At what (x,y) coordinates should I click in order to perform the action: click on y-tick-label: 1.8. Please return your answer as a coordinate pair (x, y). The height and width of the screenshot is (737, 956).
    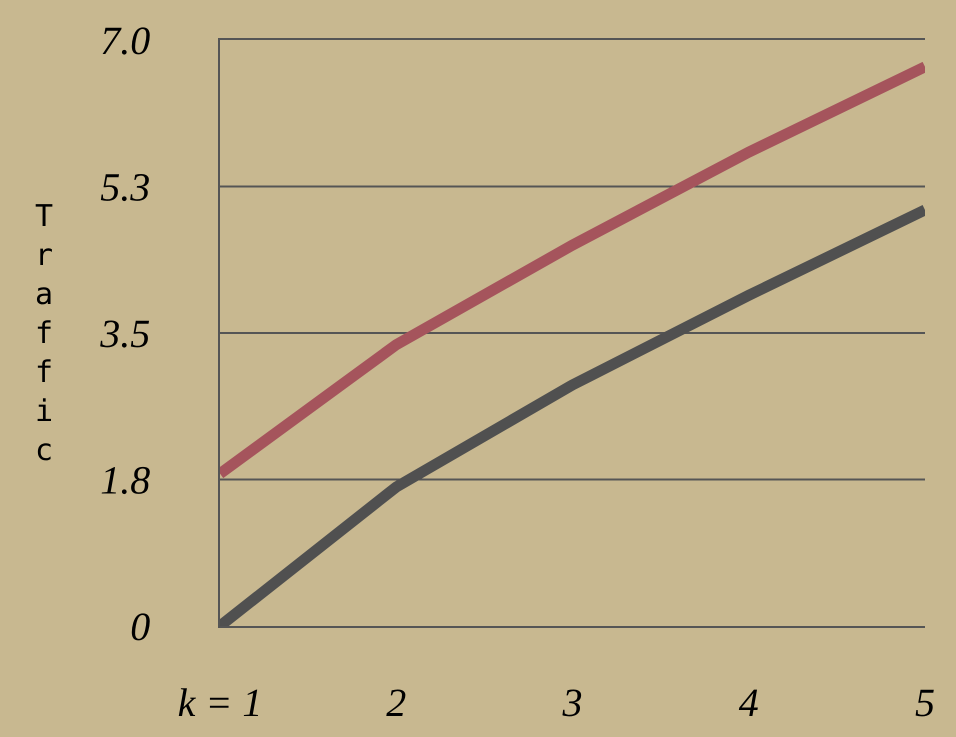
    Looking at the image, I should click on (125, 480).